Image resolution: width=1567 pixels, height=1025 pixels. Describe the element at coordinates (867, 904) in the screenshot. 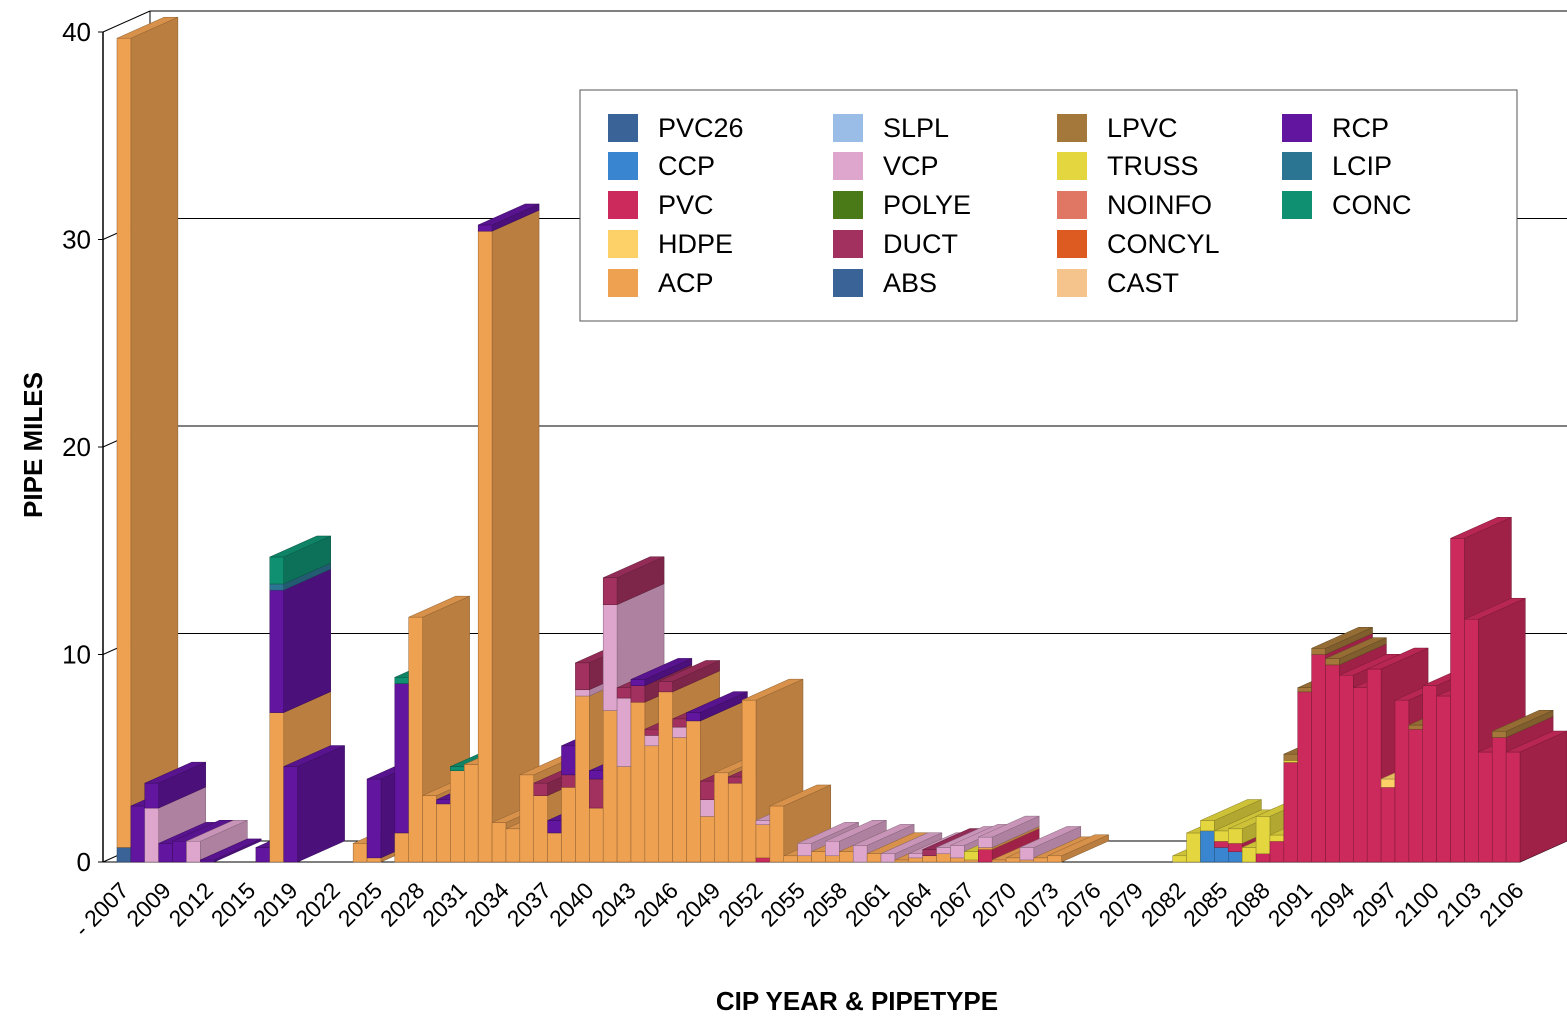

I see `x-tick-label: 2061` at that location.